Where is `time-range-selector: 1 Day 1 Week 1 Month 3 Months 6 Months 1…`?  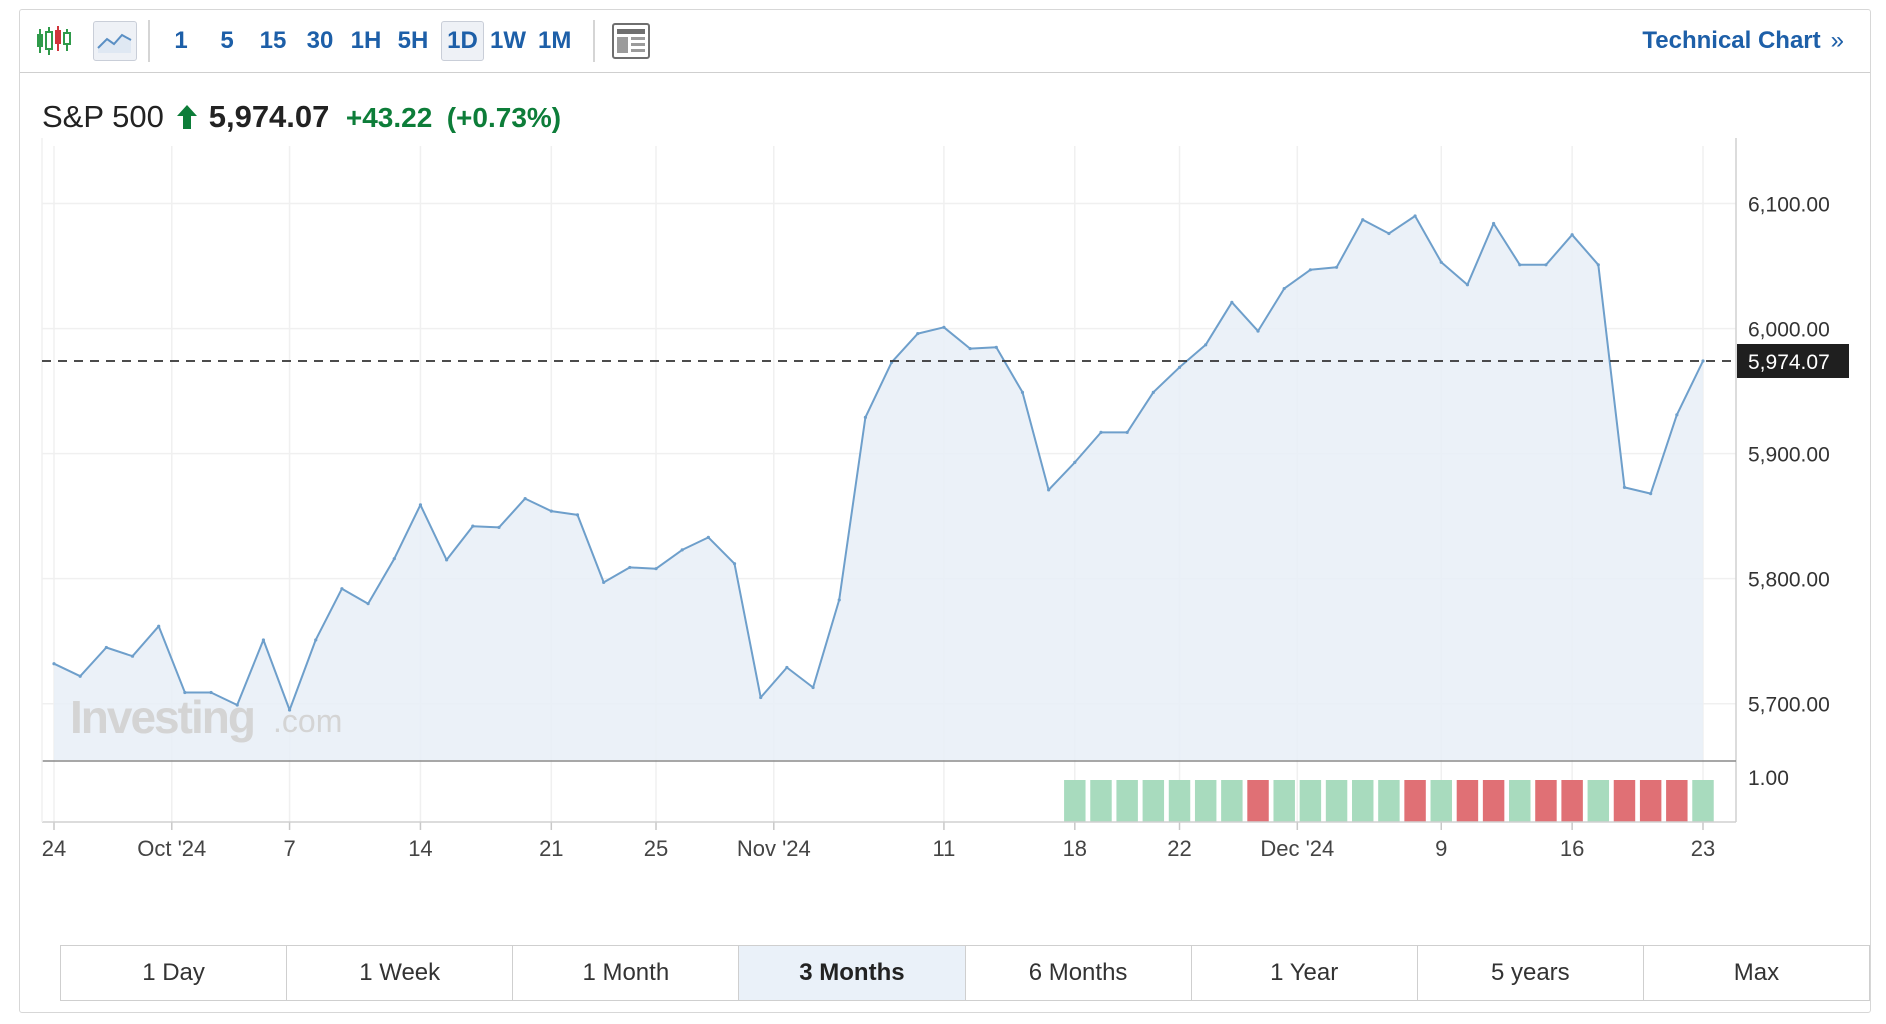
time-range-selector: 1 Day 1 Week 1 Month 3 Months 6 Months 1… is located at coordinates (965, 973).